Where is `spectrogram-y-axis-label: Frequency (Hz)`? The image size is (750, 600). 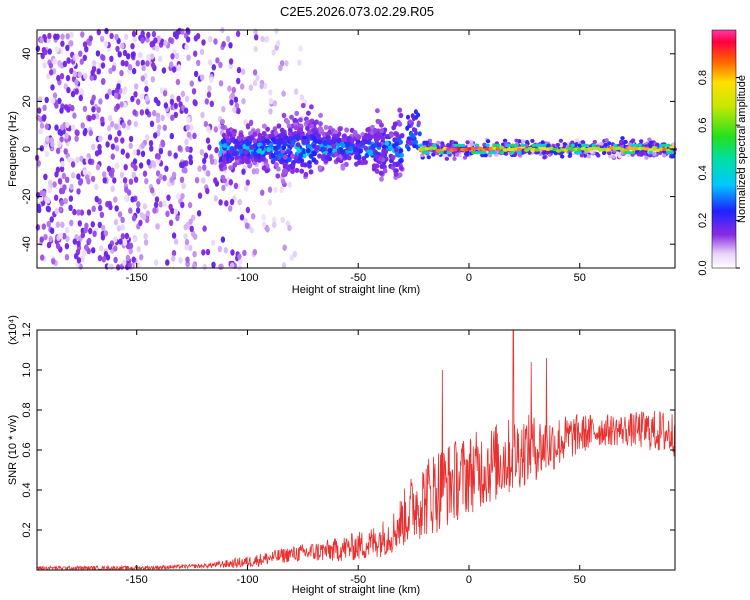
spectrogram-y-axis-label: Frequency (Hz) is located at coordinates (13, 149).